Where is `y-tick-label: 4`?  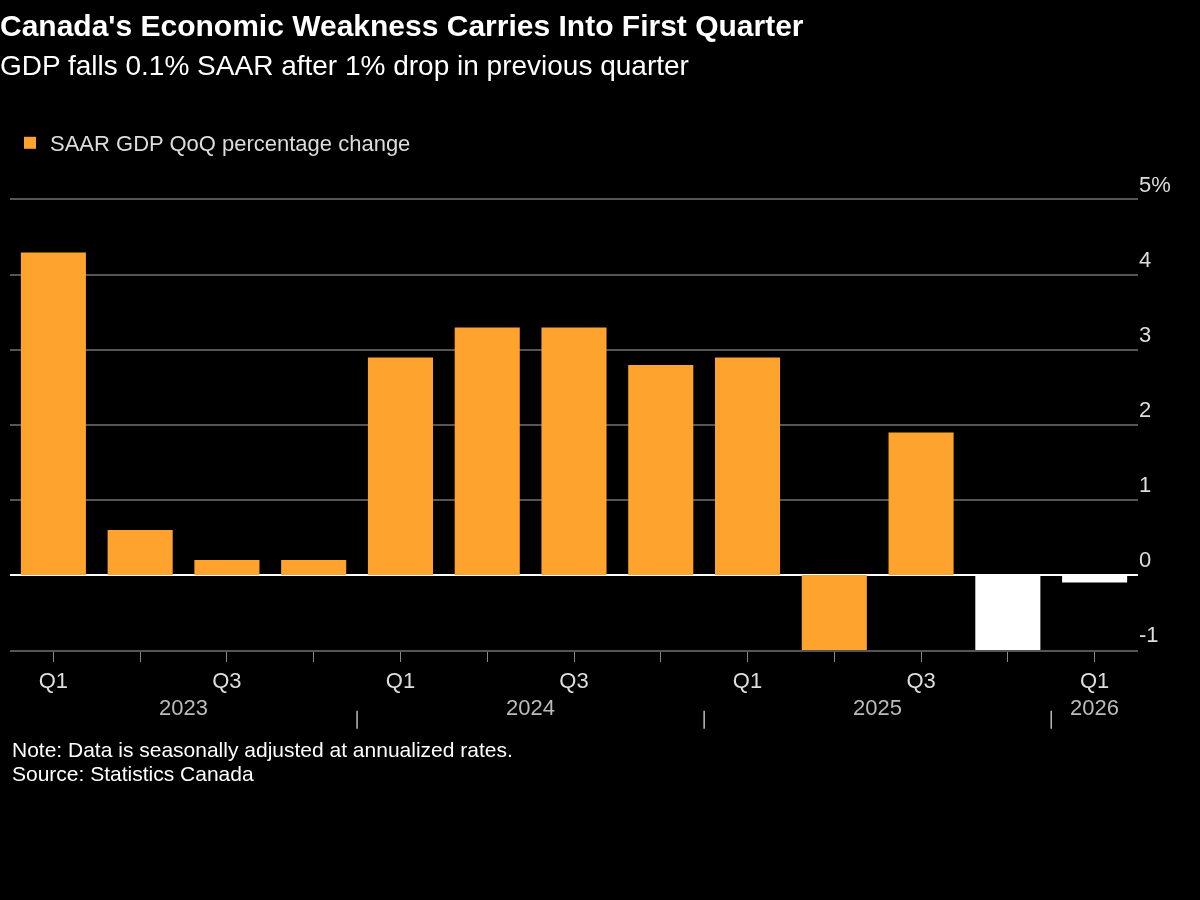
y-tick-label: 4 is located at coordinates (1145, 260).